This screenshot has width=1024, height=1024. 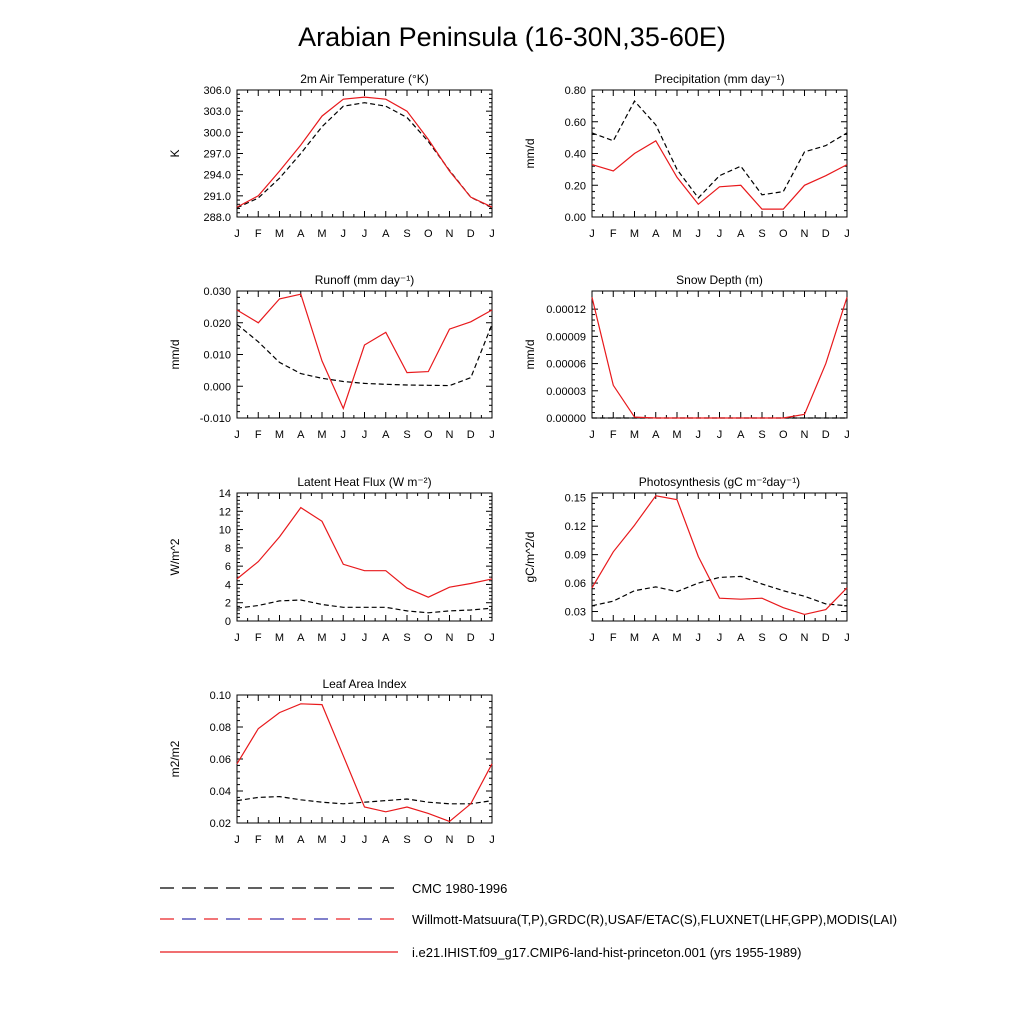 What do you see at coordinates (217, 133) in the screenshot?
I see `y-tick-label: 300.0` at bounding box center [217, 133].